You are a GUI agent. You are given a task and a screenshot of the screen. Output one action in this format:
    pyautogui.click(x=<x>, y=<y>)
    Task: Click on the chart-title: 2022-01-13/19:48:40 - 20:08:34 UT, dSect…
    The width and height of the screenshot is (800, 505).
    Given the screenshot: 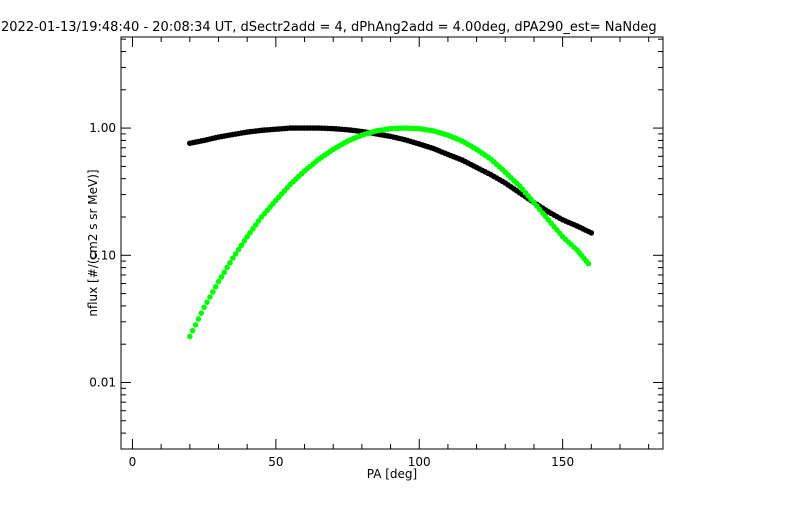 What is the action you would take?
    pyautogui.click(x=329, y=27)
    